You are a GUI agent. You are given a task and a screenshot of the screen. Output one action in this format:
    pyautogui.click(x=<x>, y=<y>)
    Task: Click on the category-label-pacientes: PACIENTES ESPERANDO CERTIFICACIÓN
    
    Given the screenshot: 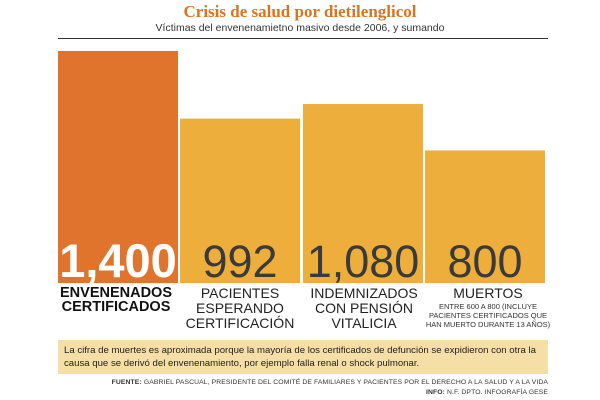 What is the action you would take?
    pyautogui.click(x=240, y=308)
    